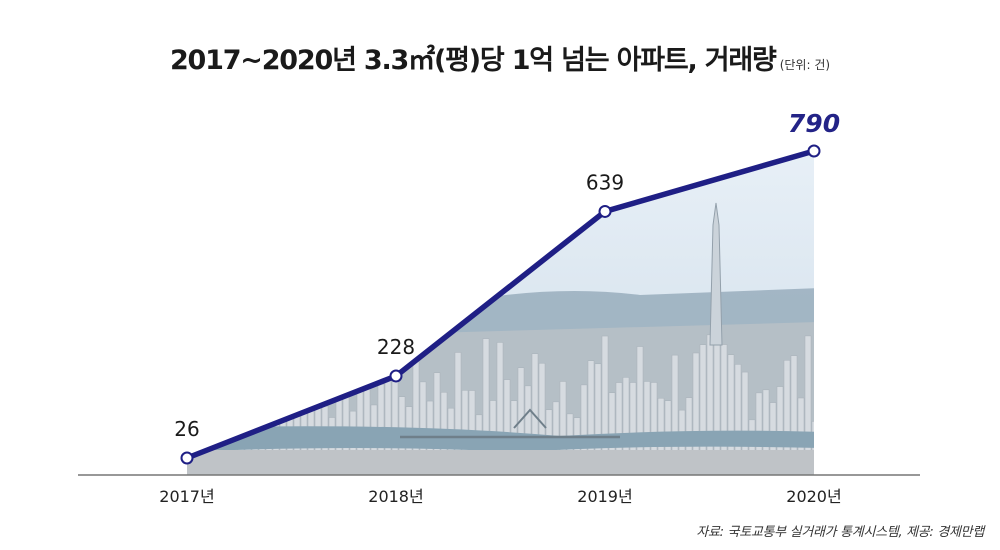 The width and height of the screenshot is (1000, 550). I want to click on x-tick-label: 2019년, so click(604, 496).